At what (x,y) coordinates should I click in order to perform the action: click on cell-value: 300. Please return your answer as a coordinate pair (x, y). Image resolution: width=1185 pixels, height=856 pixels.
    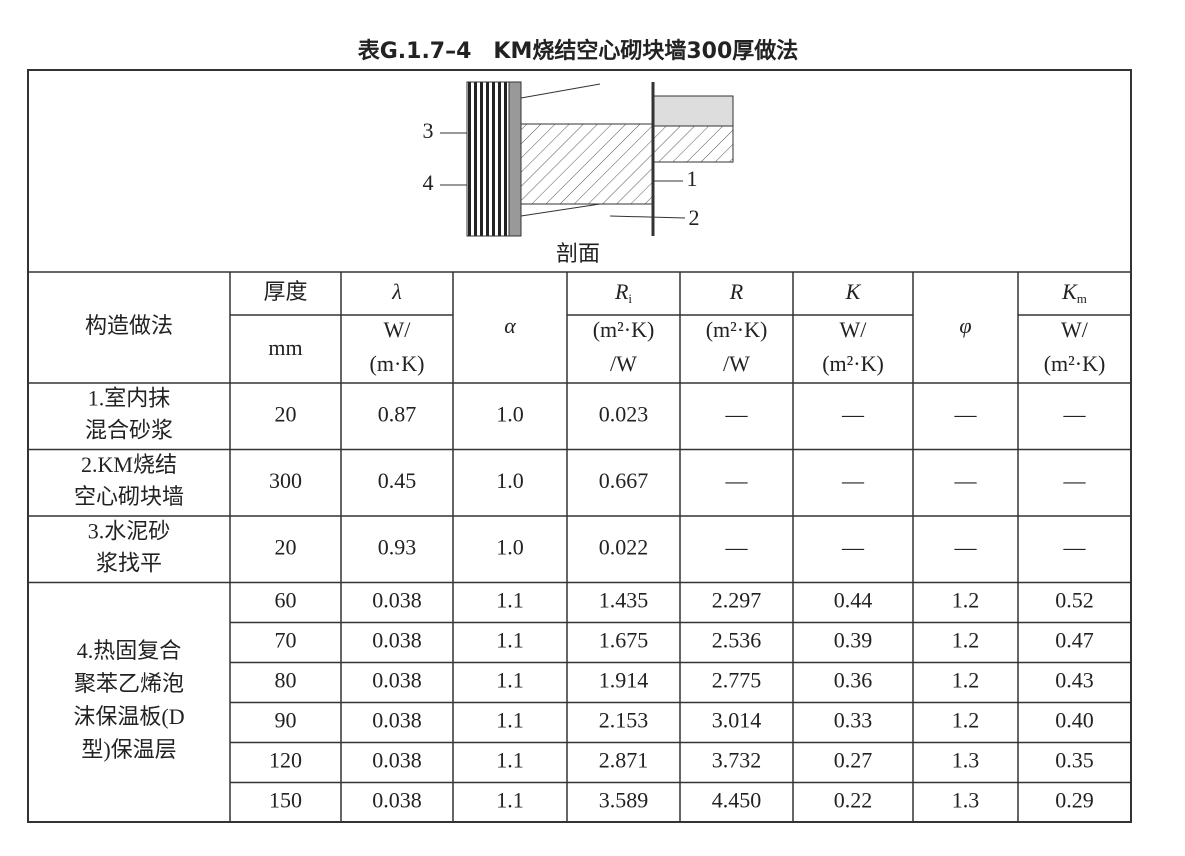
    Looking at the image, I should click on (285, 480).